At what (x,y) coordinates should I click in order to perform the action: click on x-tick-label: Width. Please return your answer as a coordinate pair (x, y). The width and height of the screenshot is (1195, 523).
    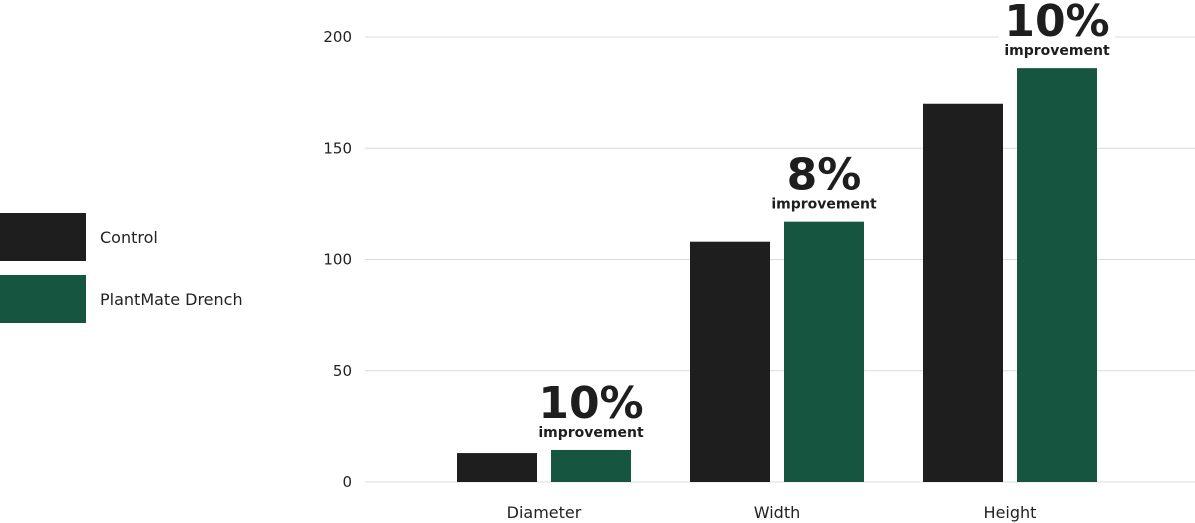
    Looking at the image, I should click on (777, 512).